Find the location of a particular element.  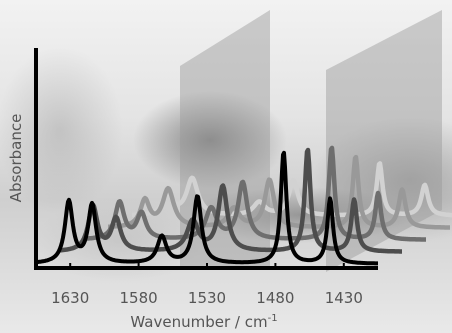

x-tick-labels: 1630 1580 1530 1480 1430 is located at coordinates (207, 298).